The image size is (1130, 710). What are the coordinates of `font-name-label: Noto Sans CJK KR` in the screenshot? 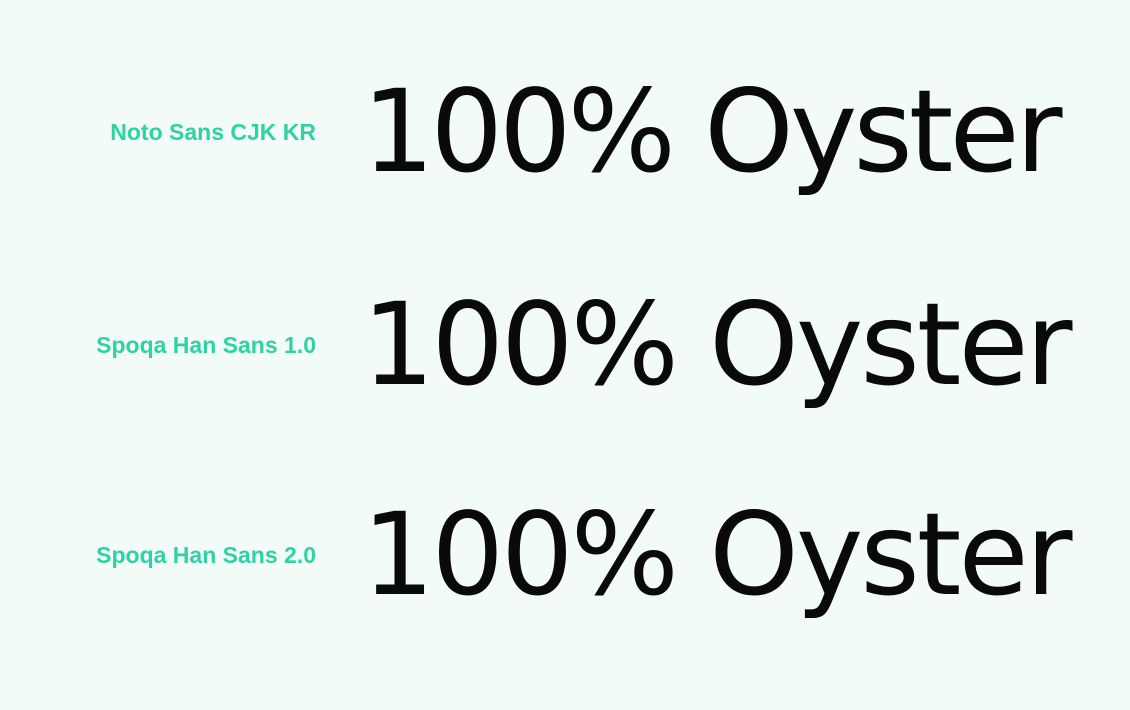 It's located at (213, 132).